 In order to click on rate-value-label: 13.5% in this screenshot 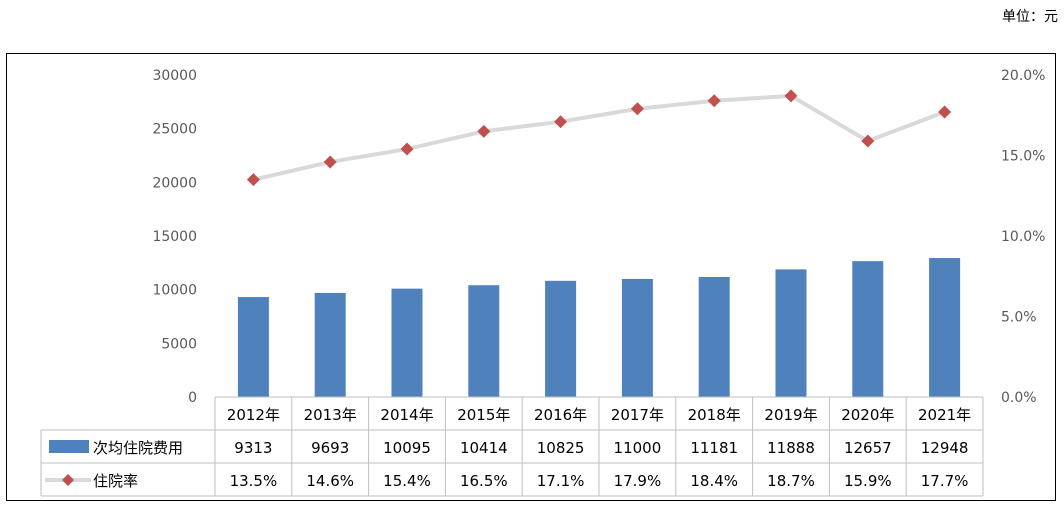, I will do `click(254, 481)`.